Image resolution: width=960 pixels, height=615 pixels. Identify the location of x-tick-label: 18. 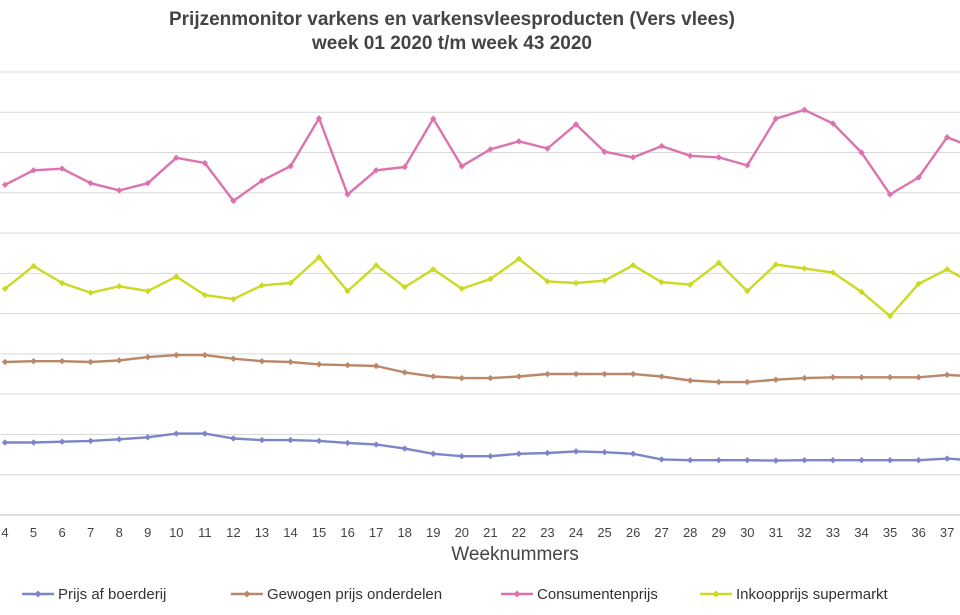
(404, 532).